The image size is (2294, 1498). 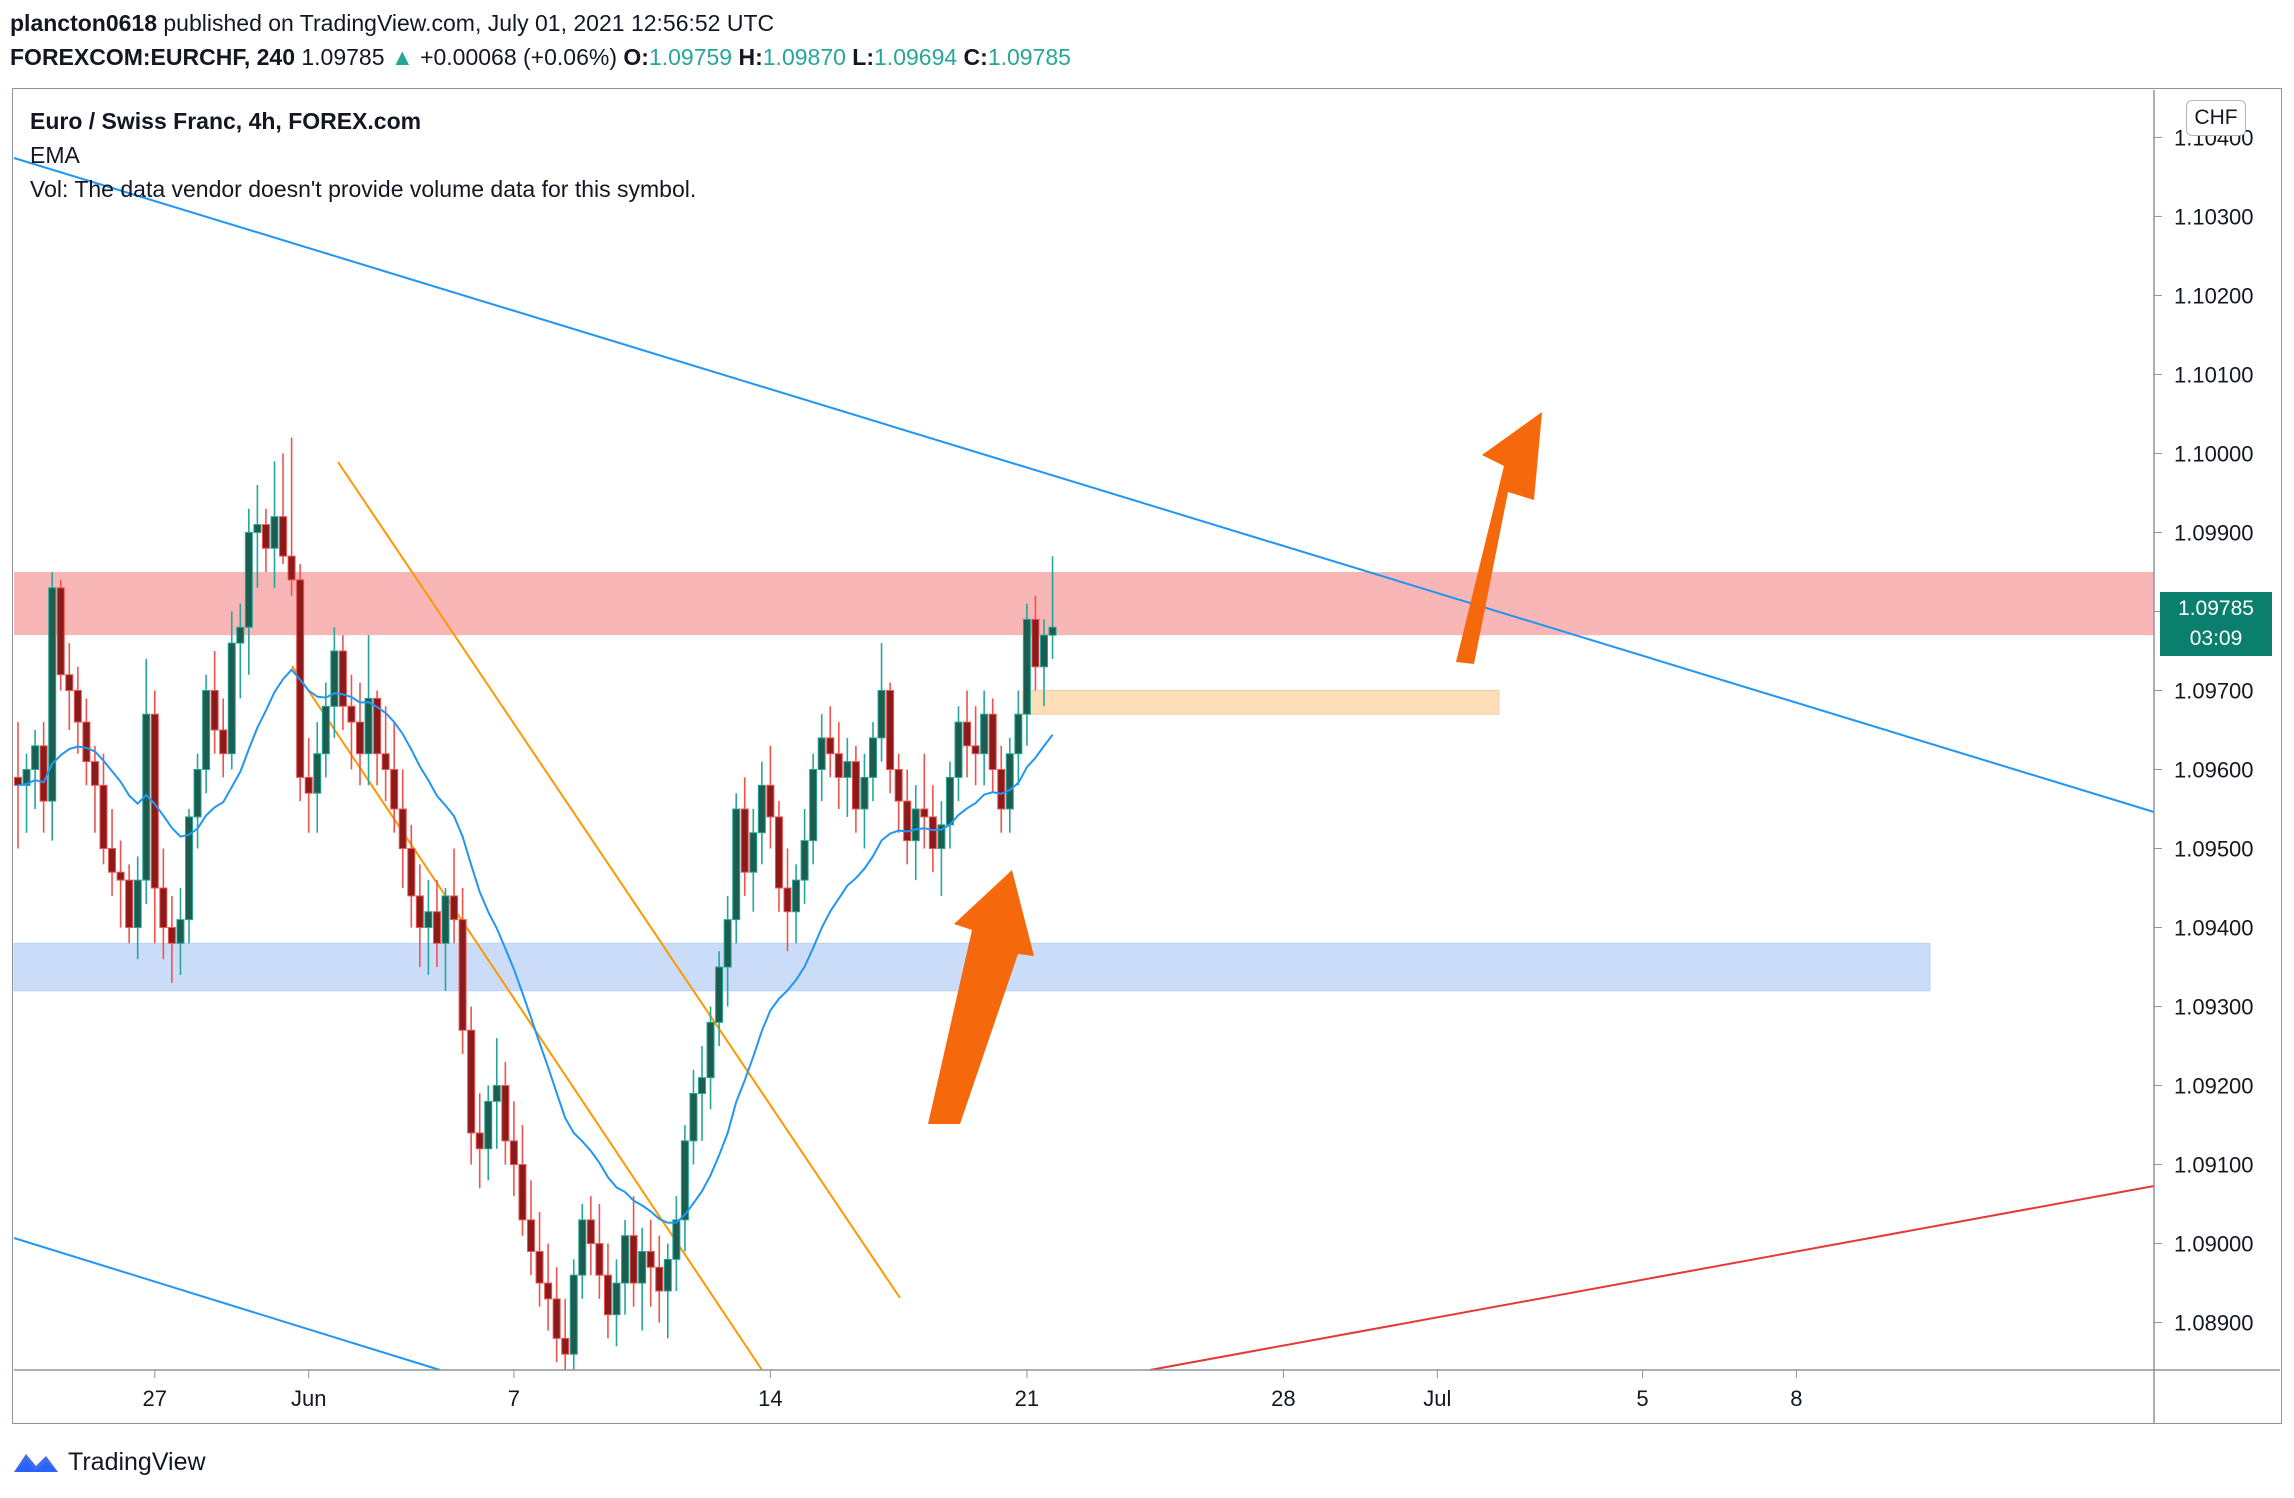 What do you see at coordinates (227, 1304) in the screenshot?
I see `lower-trendline` at bounding box center [227, 1304].